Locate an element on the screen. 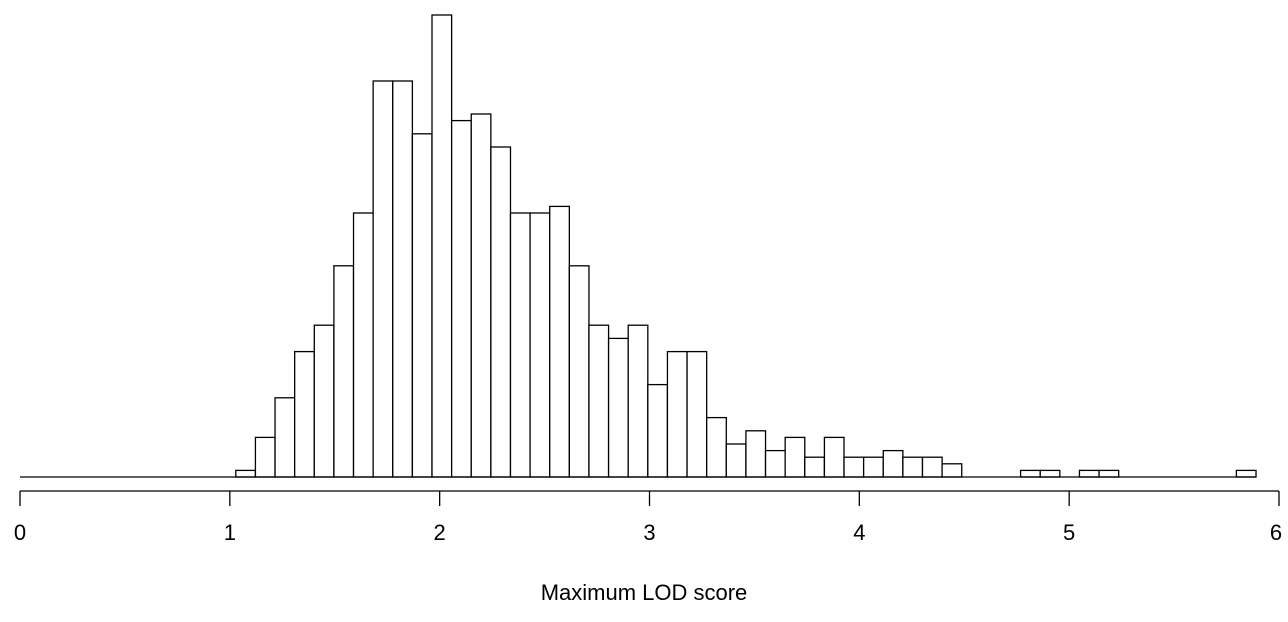 The width and height of the screenshot is (1288, 622). x-tick-label: 6 is located at coordinates (1276, 532).